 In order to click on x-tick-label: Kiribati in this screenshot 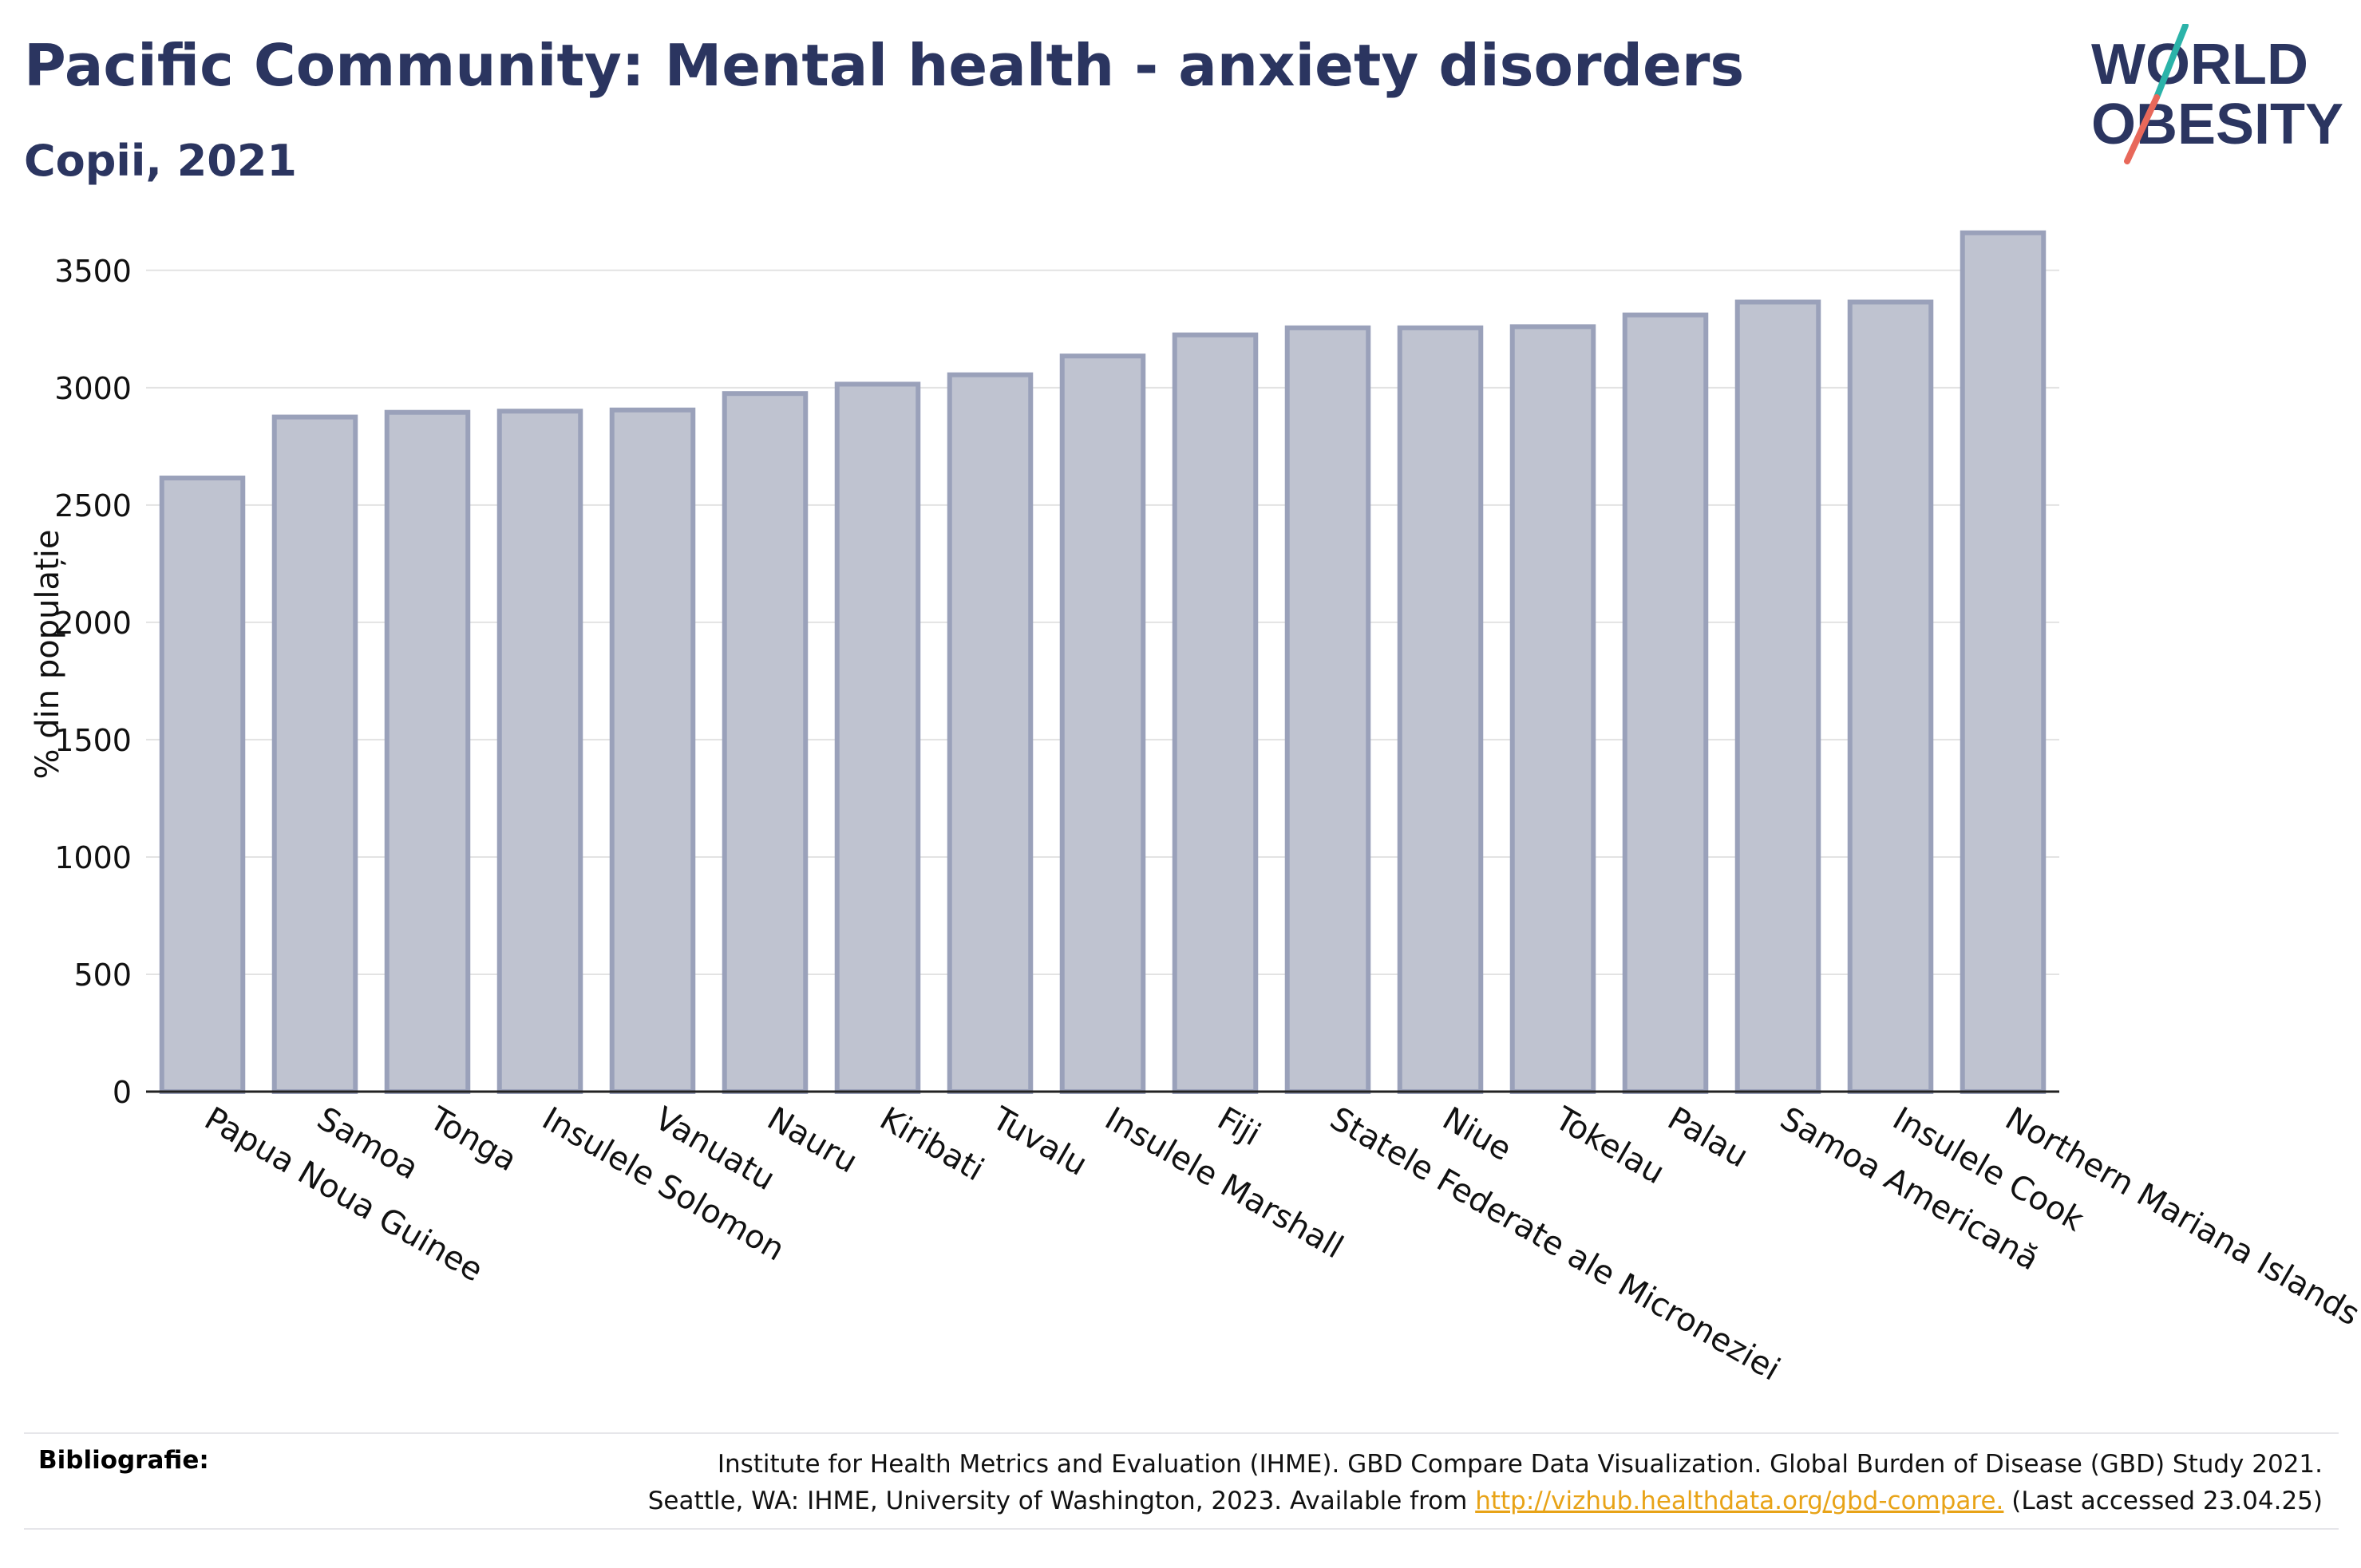, I will do `click(932, 1144)`.